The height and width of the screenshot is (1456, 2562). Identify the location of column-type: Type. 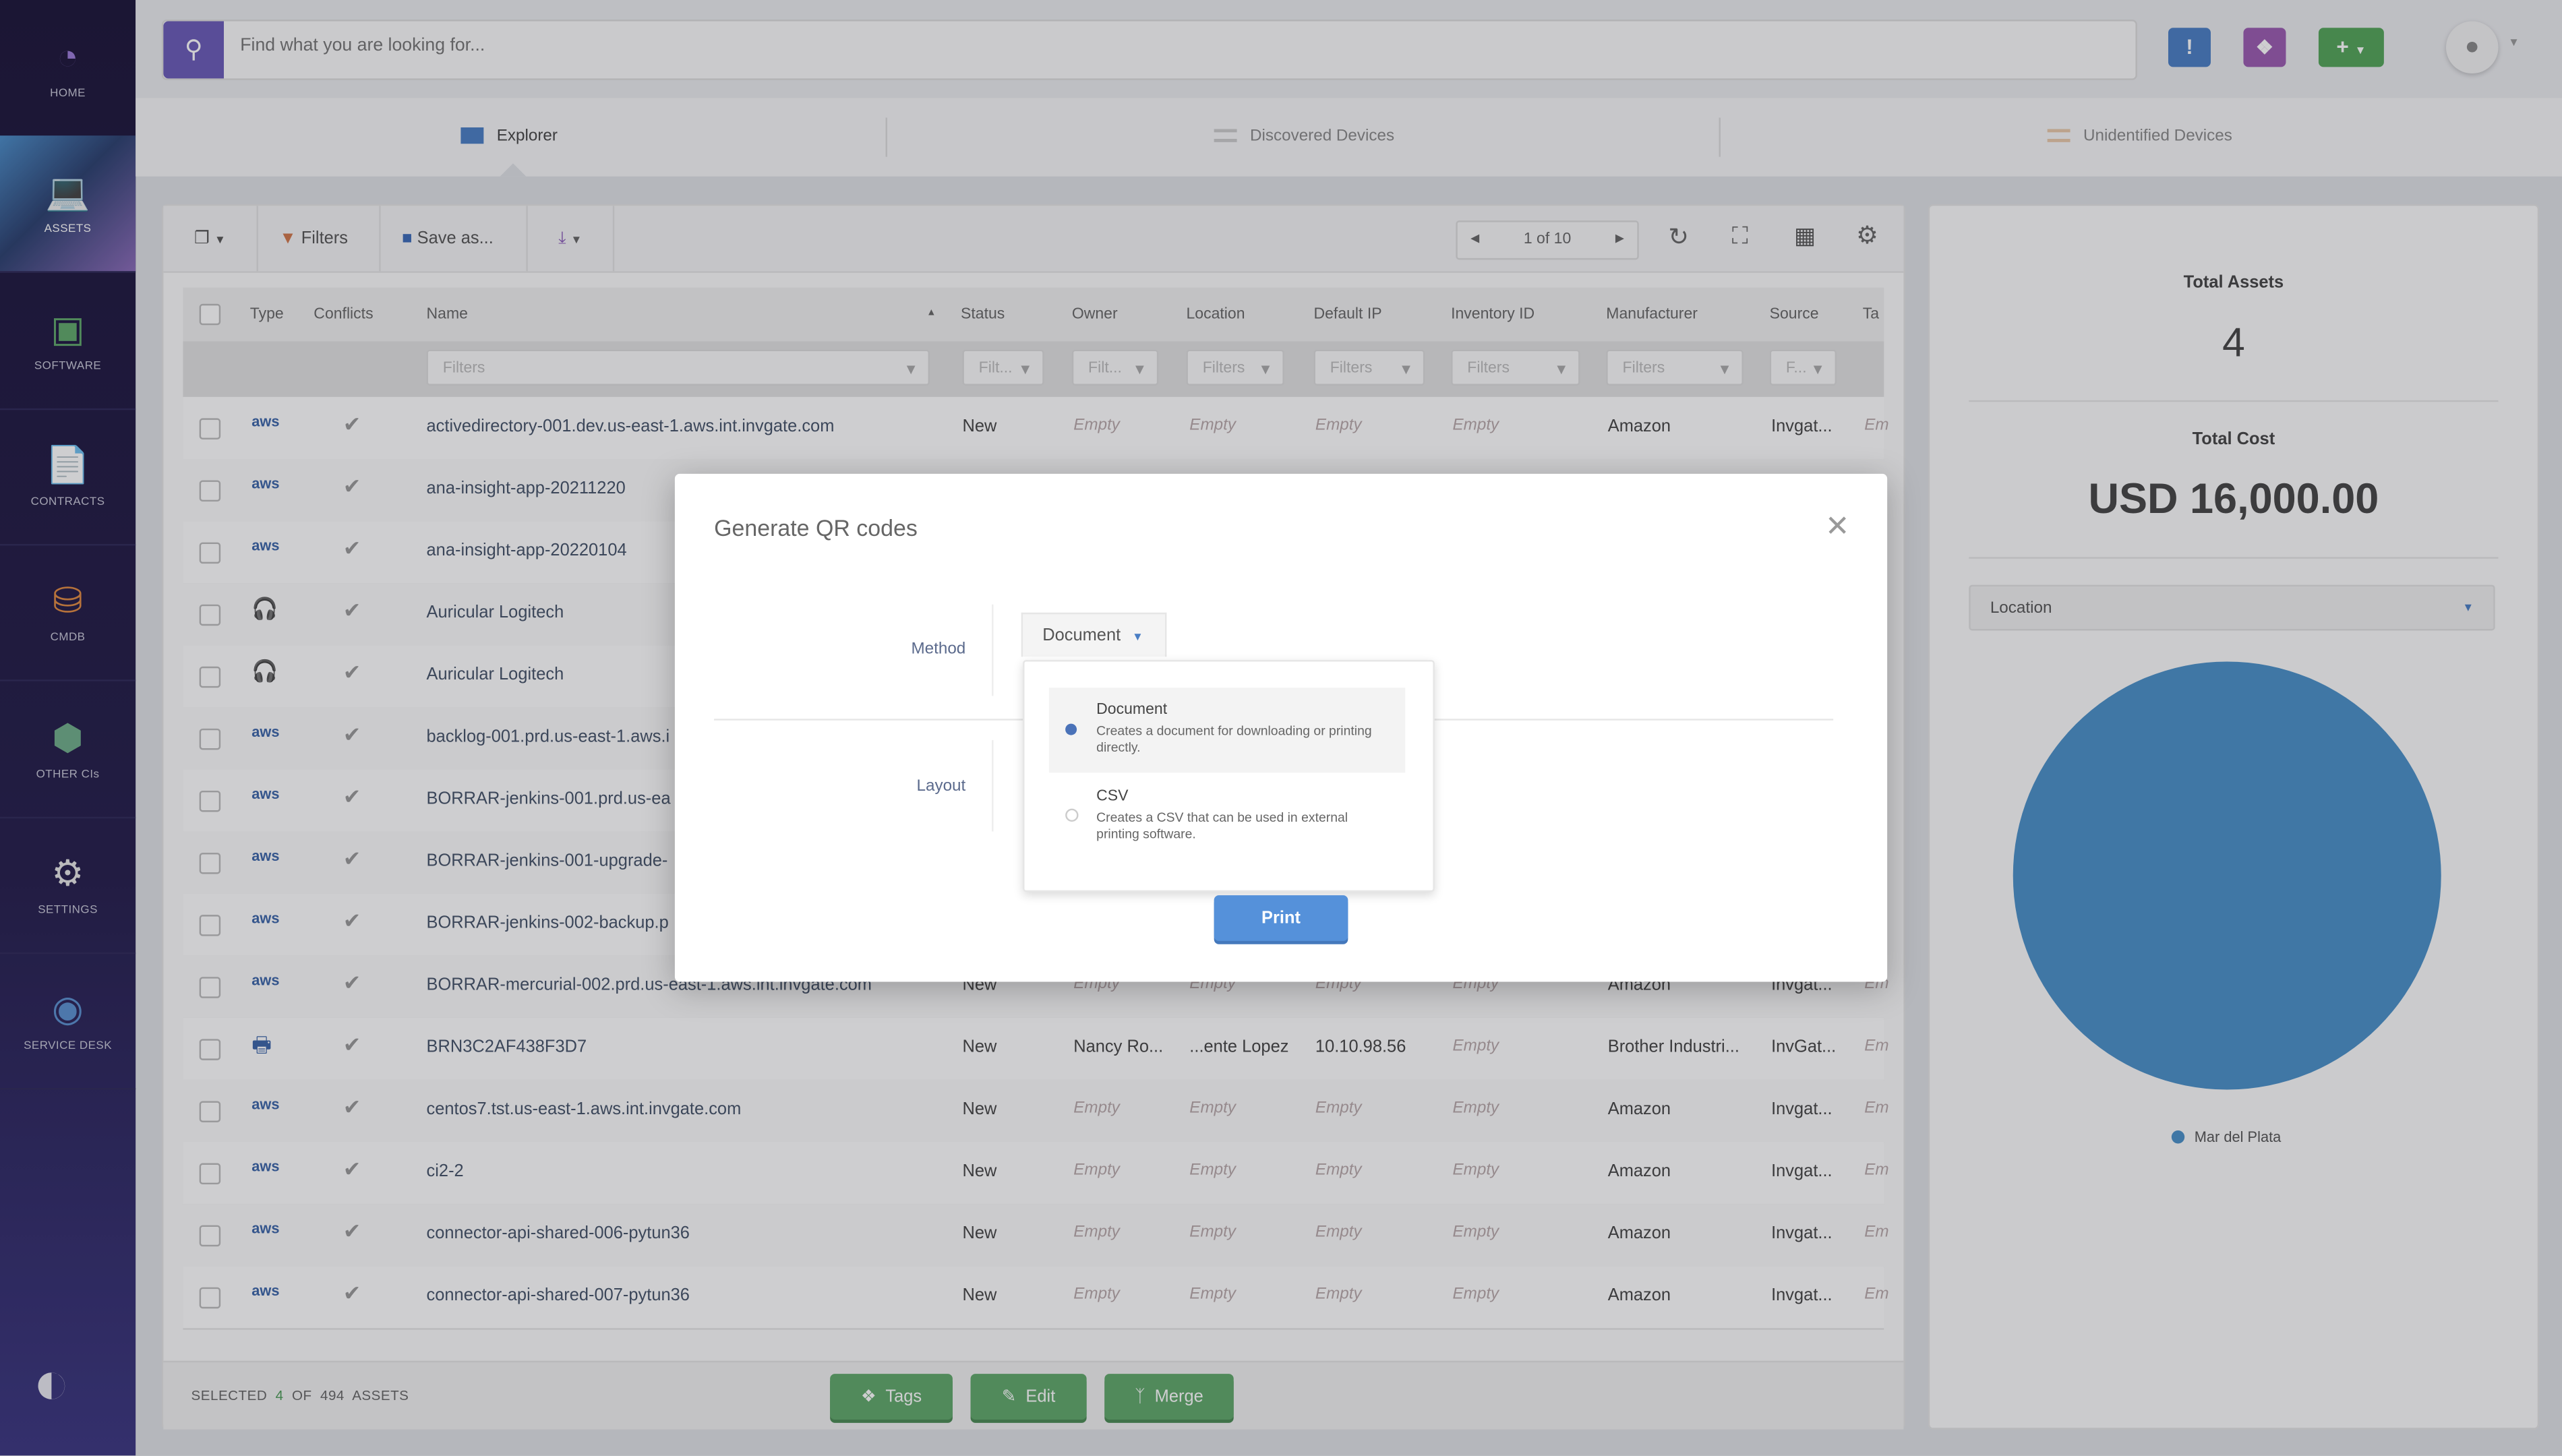
(266, 314).